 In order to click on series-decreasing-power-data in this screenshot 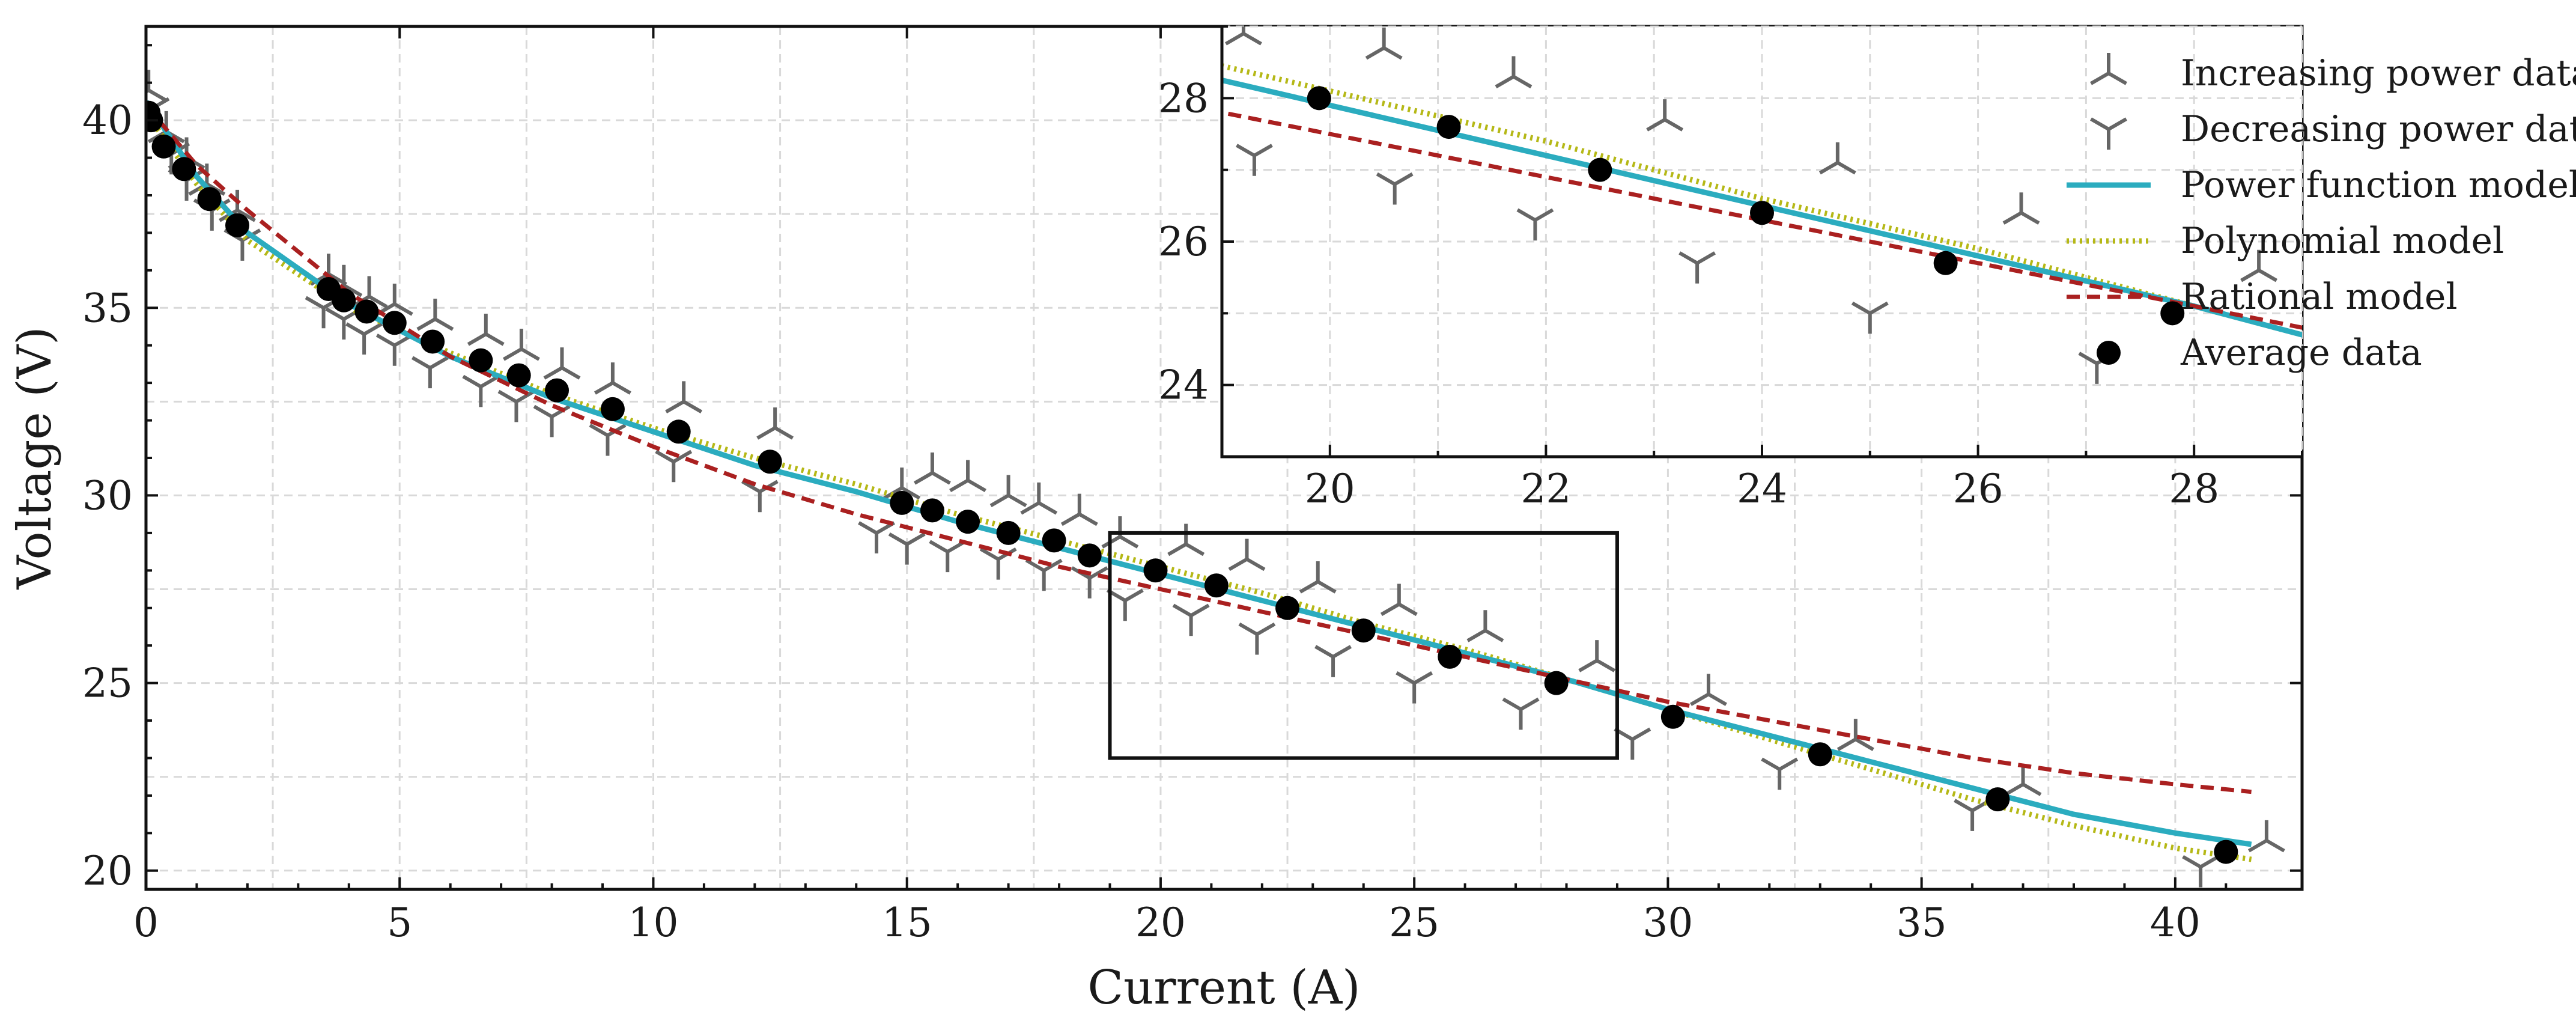, I will do `click(1675, 264)`.